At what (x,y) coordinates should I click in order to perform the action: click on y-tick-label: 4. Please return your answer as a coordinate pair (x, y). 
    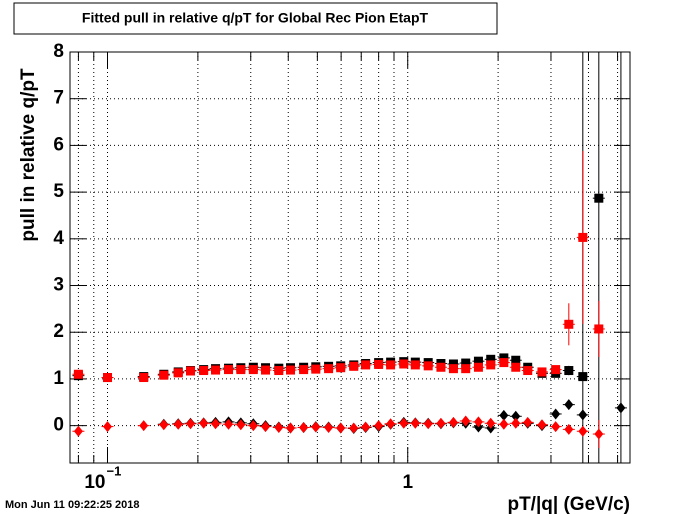
    Looking at the image, I should click on (58, 238).